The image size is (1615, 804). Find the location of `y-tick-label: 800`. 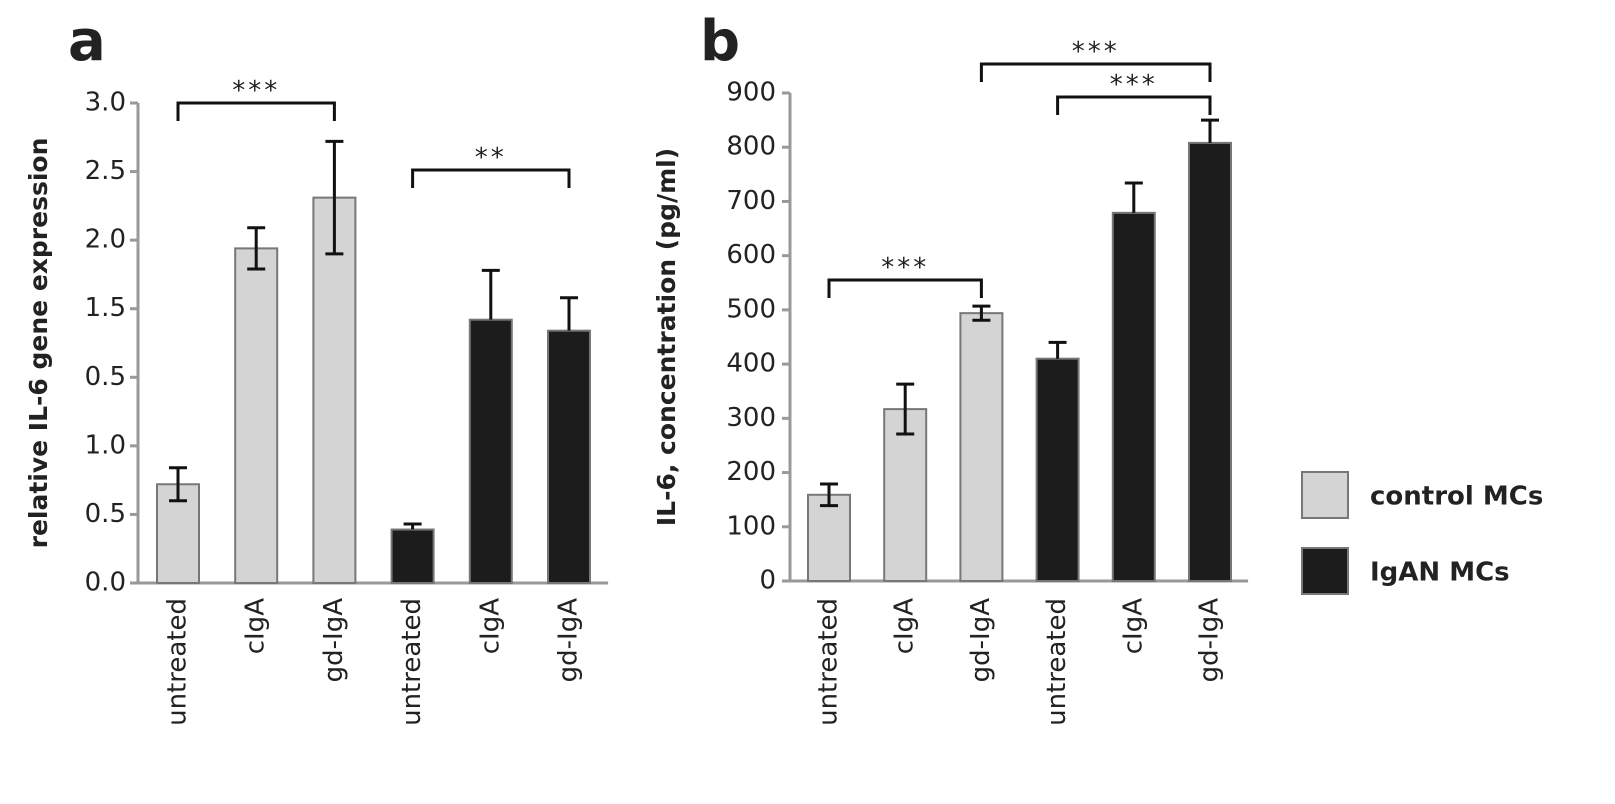

y-tick-label: 800 is located at coordinates (751, 147).